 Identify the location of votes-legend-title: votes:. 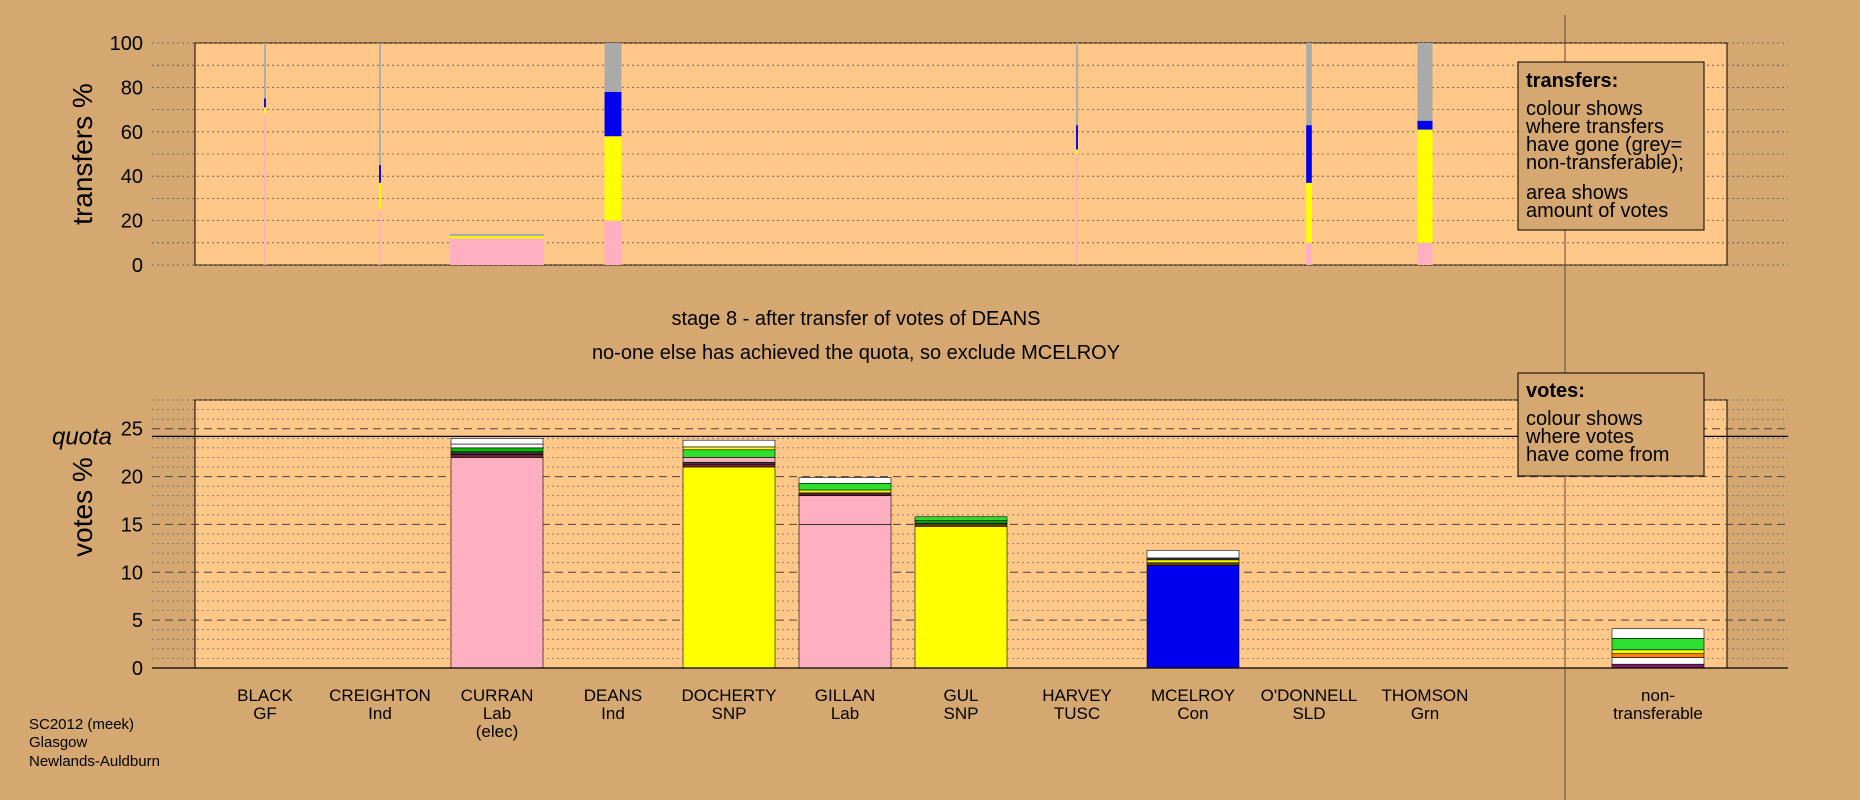
(1555, 391).